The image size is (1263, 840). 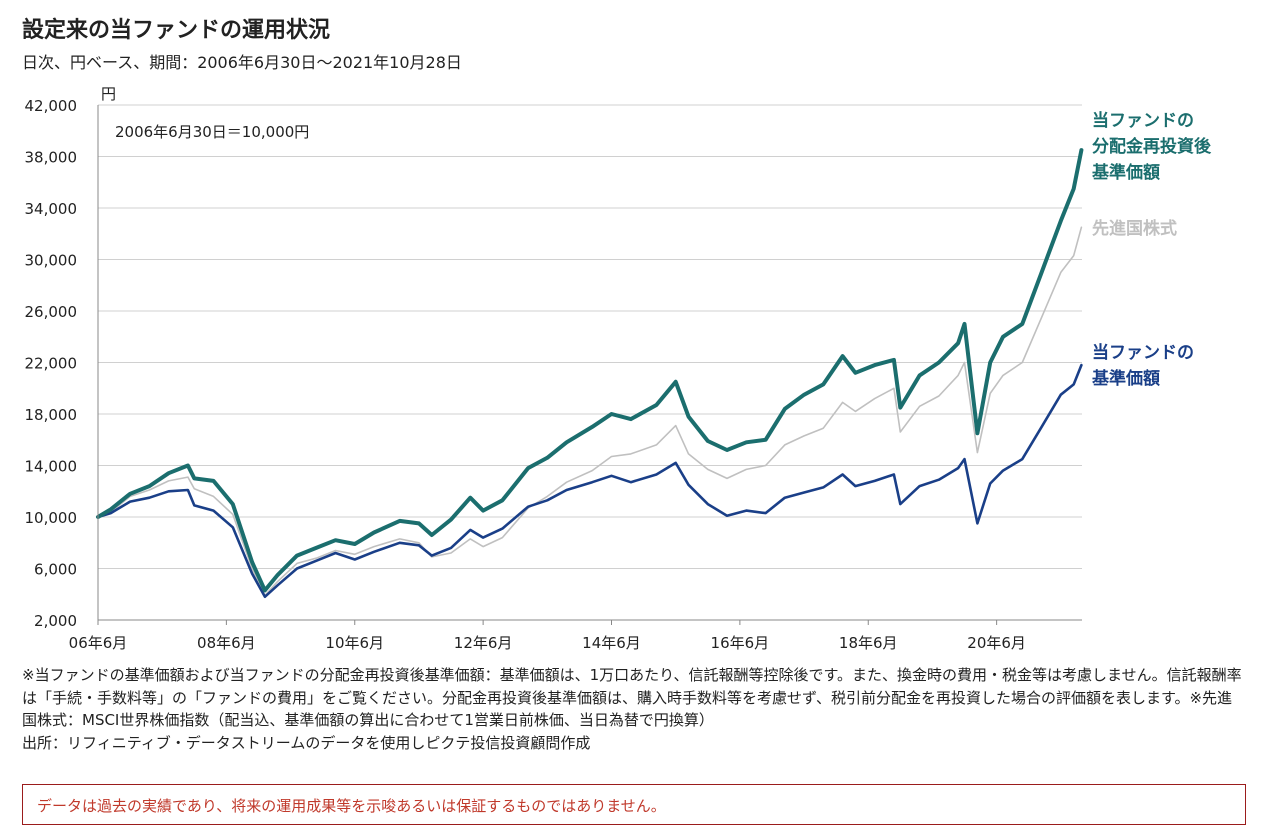 I want to click on y-tick-label: 10,000, so click(x=51, y=518).